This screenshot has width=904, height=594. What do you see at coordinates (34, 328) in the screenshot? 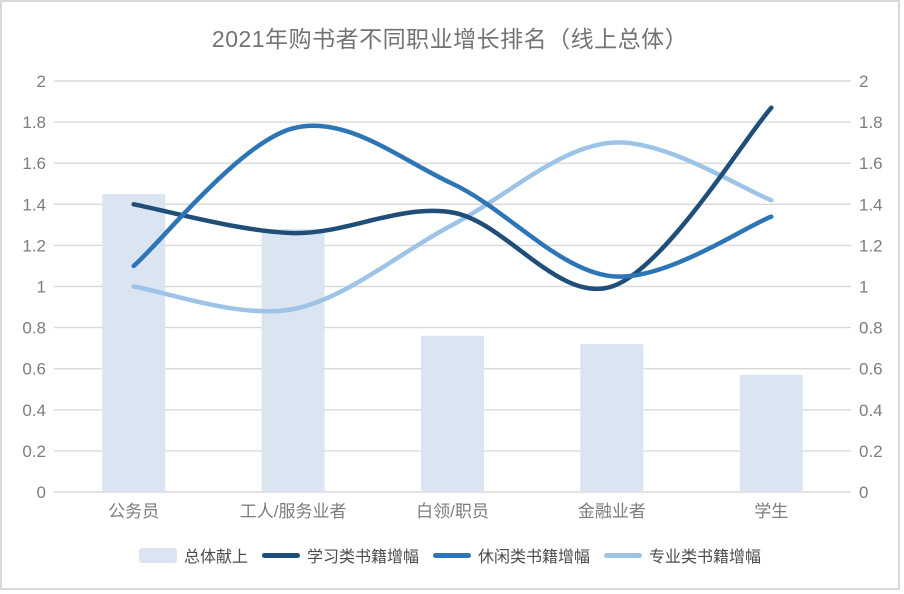
I see `y-axis-tick-label-left: 0.8` at bounding box center [34, 328].